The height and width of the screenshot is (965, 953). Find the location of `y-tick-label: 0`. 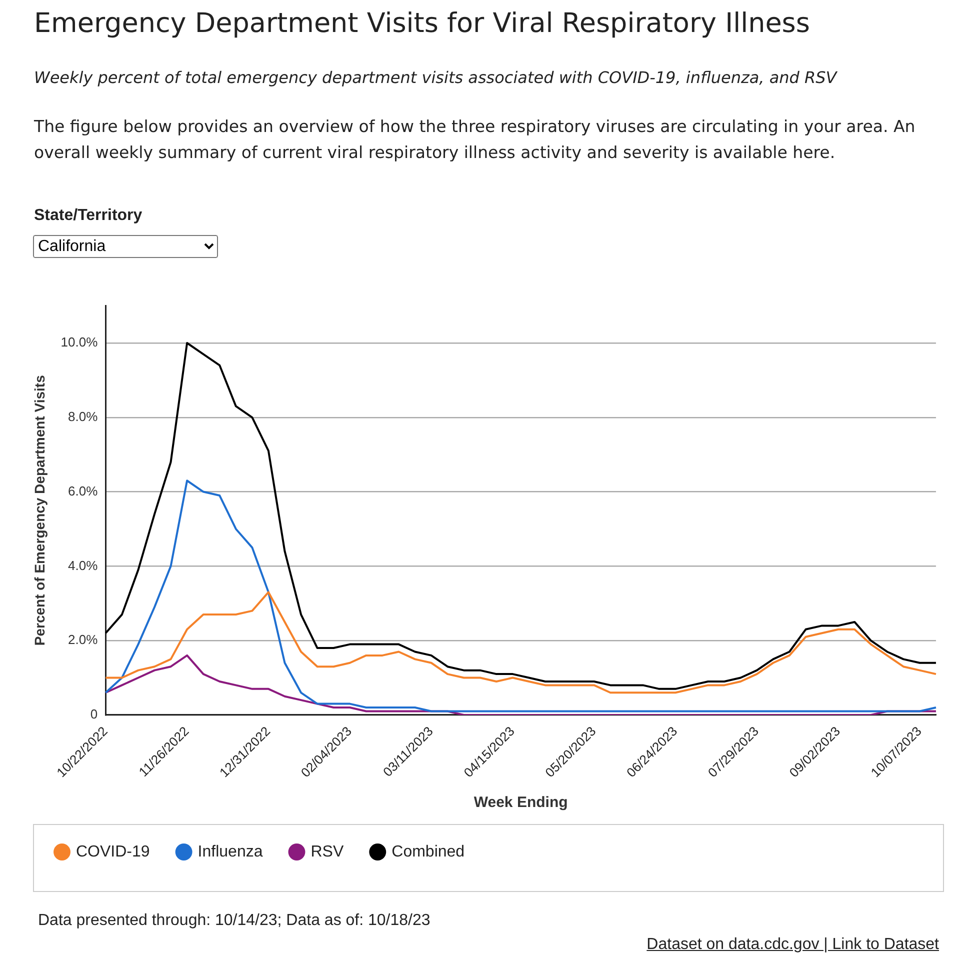

y-tick-label: 0 is located at coordinates (94, 714).